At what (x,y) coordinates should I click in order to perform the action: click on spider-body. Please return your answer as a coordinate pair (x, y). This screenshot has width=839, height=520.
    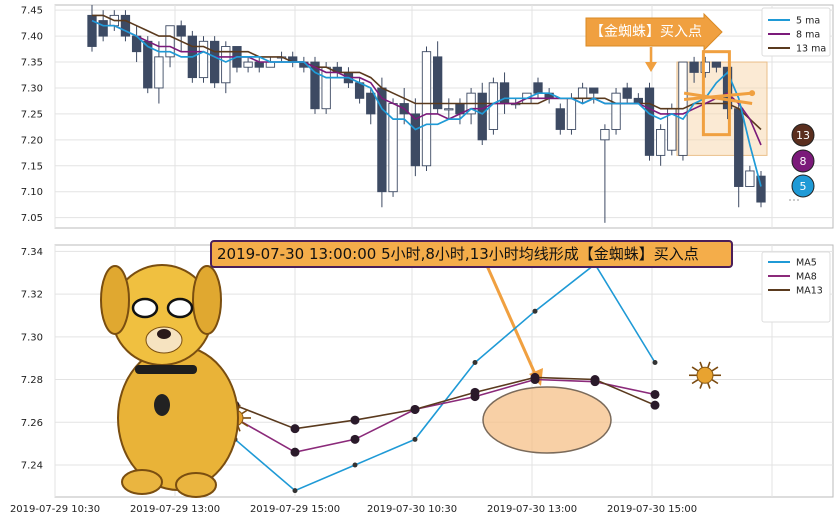
    Looking at the image, I should click on (705, 375).